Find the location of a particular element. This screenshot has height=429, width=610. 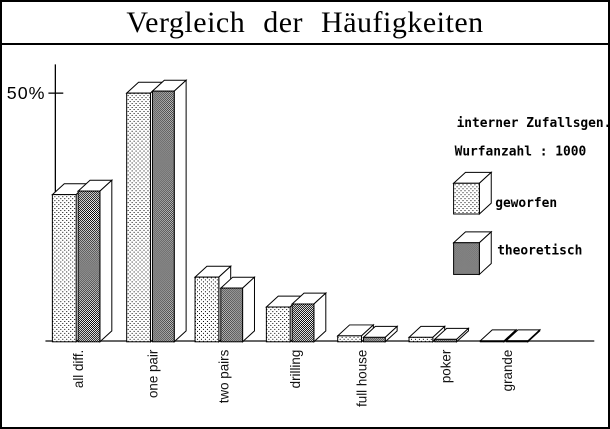

bar-geworfen-drilling is located at coordinates (278, 324).